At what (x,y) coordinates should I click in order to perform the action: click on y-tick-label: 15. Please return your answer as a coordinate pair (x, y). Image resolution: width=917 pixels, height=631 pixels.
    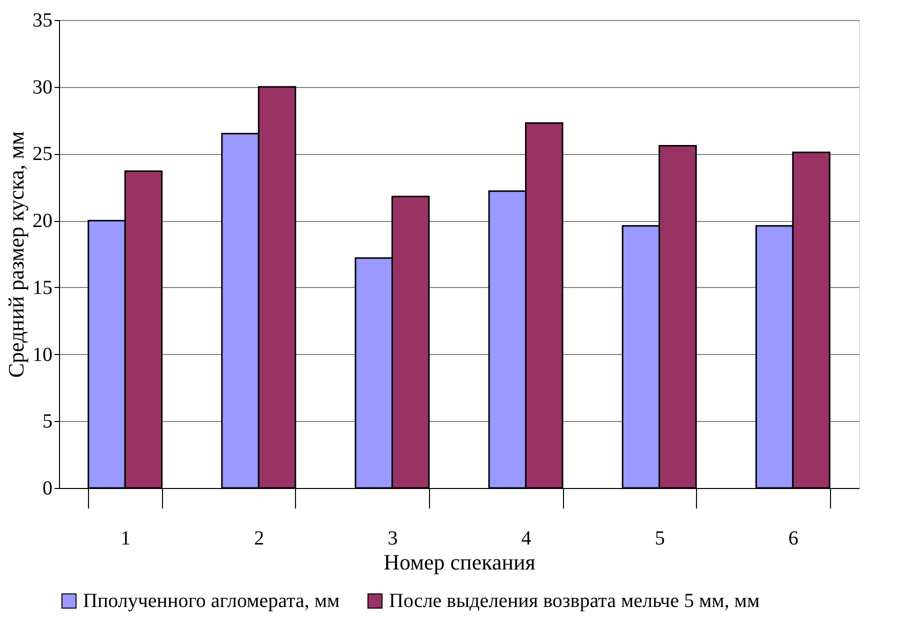
    Looking at the image, I should click on (42, 287).